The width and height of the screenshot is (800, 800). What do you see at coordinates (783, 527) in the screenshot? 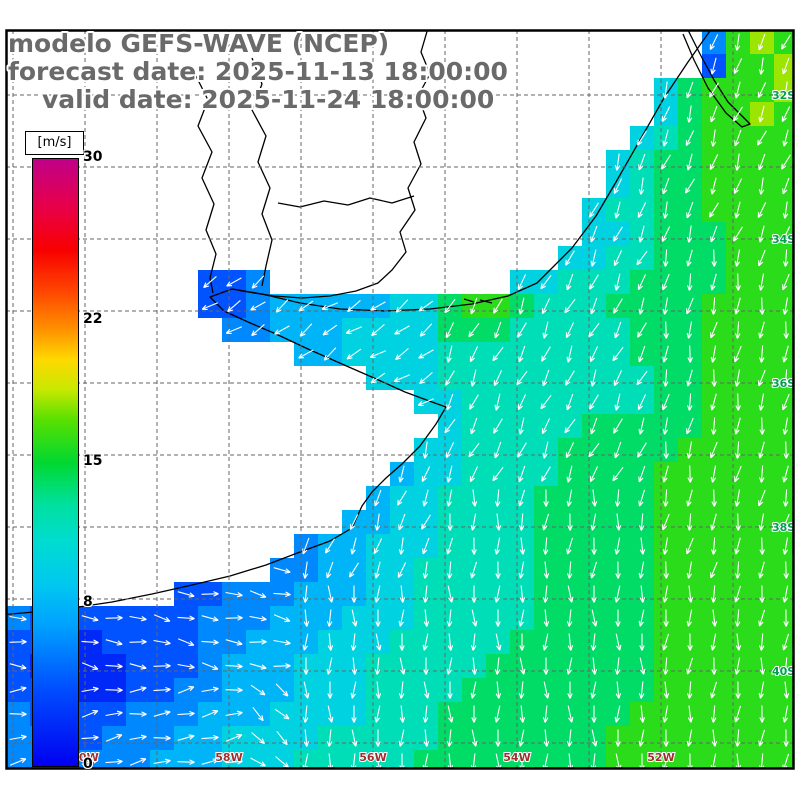
I see `lat-label: 38S` at bounding box center [783, 527].